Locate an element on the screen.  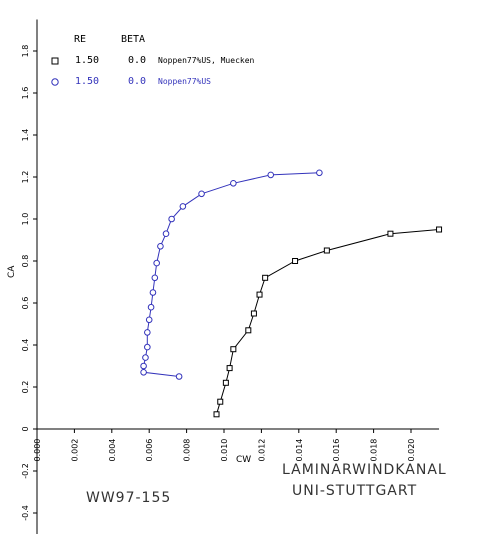
x-tick-label: 0.000 is located at coordinates (37, 450).